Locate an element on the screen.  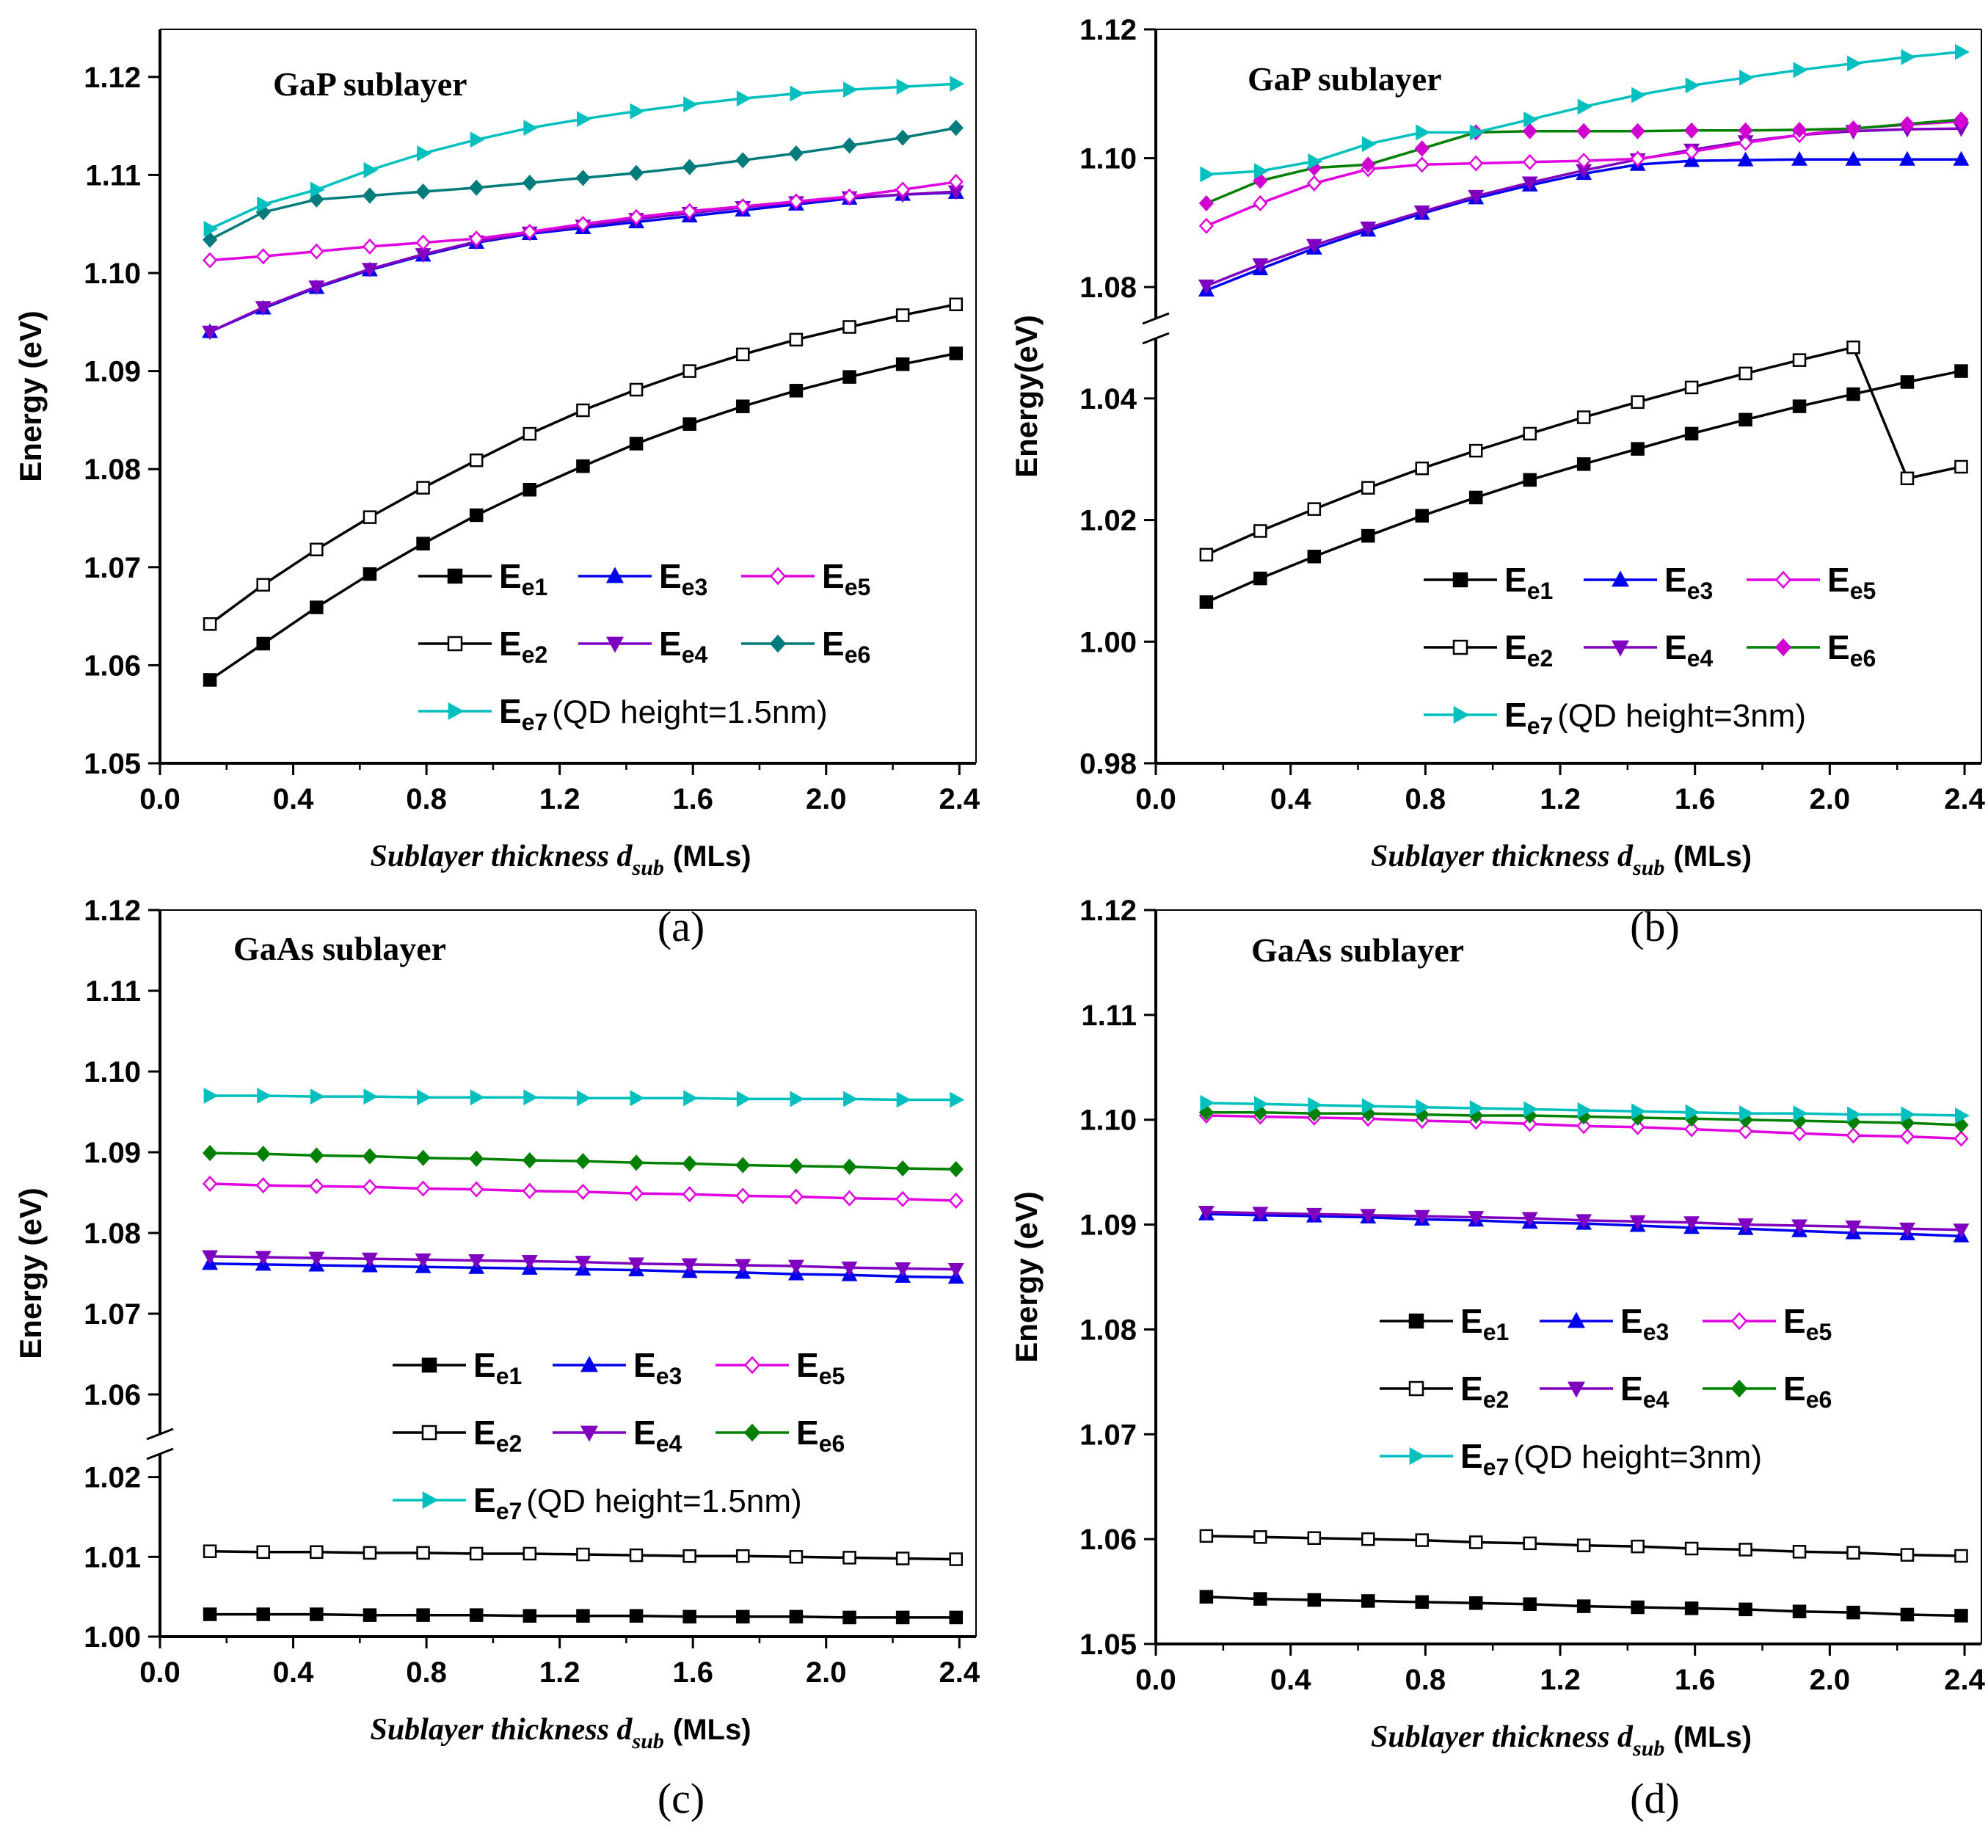
series-e-e5 is located at coordinates (583, 1192).